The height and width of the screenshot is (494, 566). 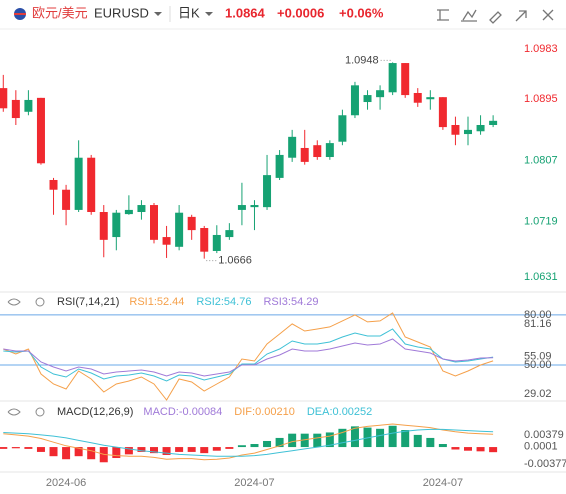 I want to click on y-tick-label: 0.0001, so click(x=541, y=446).